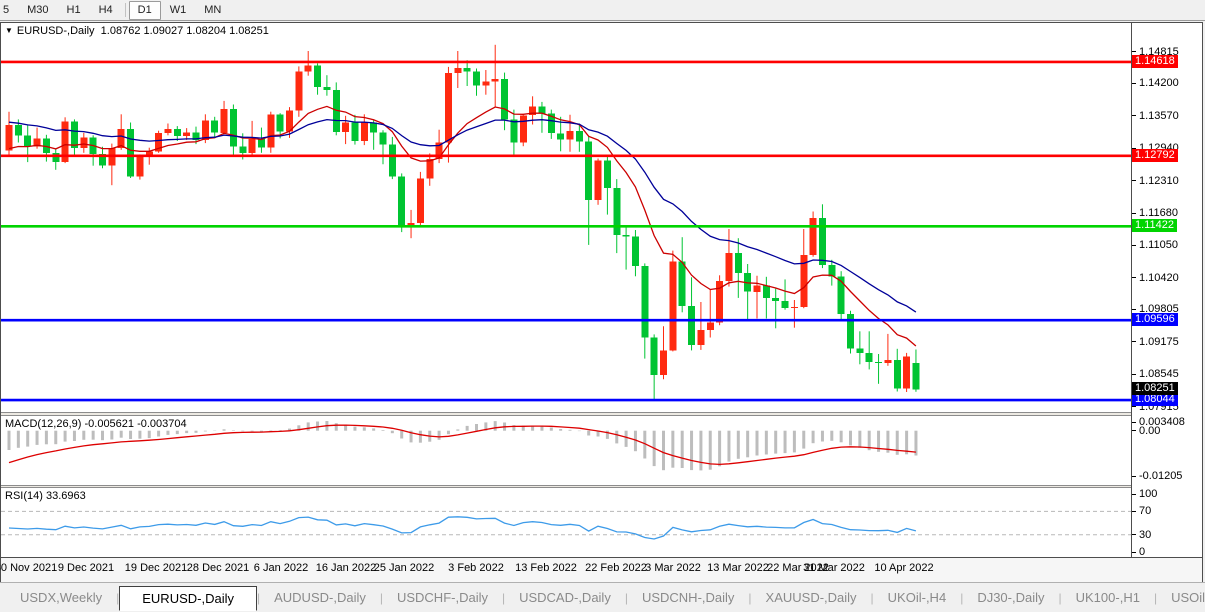 Image resolution: width=1205 pixels, height=612 pixels. I want to click on axis-tick-label: 0.00, so click(1146, 431).